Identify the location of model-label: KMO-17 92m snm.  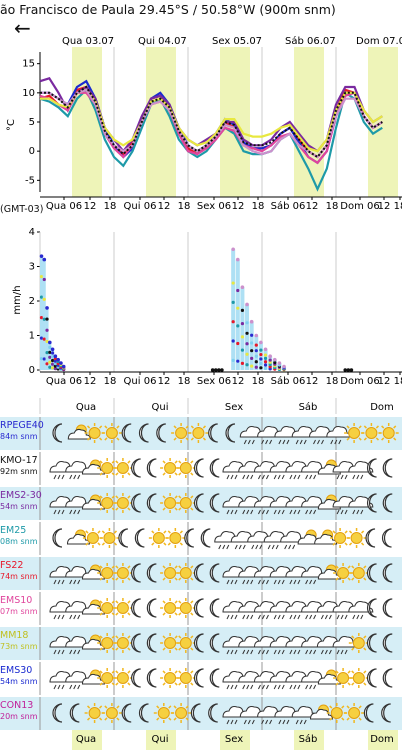
(19, 466).